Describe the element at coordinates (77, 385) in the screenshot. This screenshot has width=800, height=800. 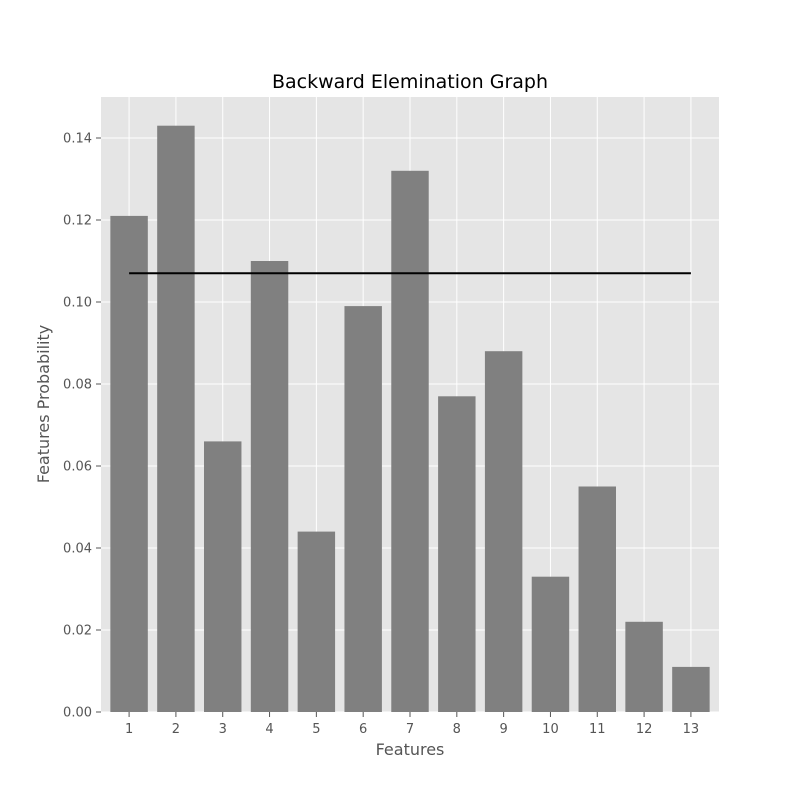
I see `y-tick-label: 0.08` at that location.